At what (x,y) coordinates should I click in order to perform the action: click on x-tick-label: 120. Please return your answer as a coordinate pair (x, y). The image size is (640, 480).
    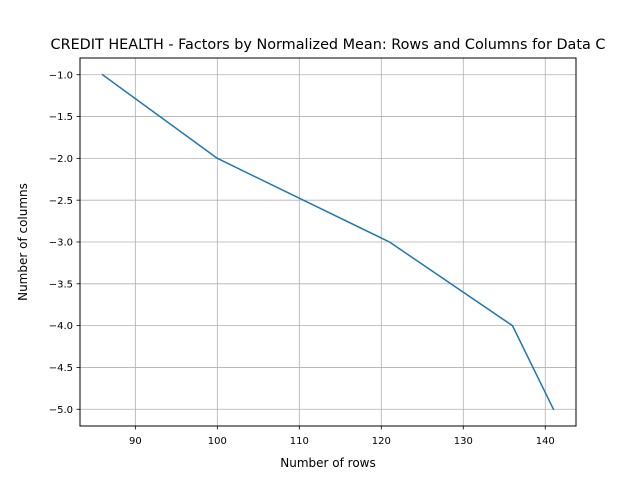
    Looking at the image, I should click on (381, 441).